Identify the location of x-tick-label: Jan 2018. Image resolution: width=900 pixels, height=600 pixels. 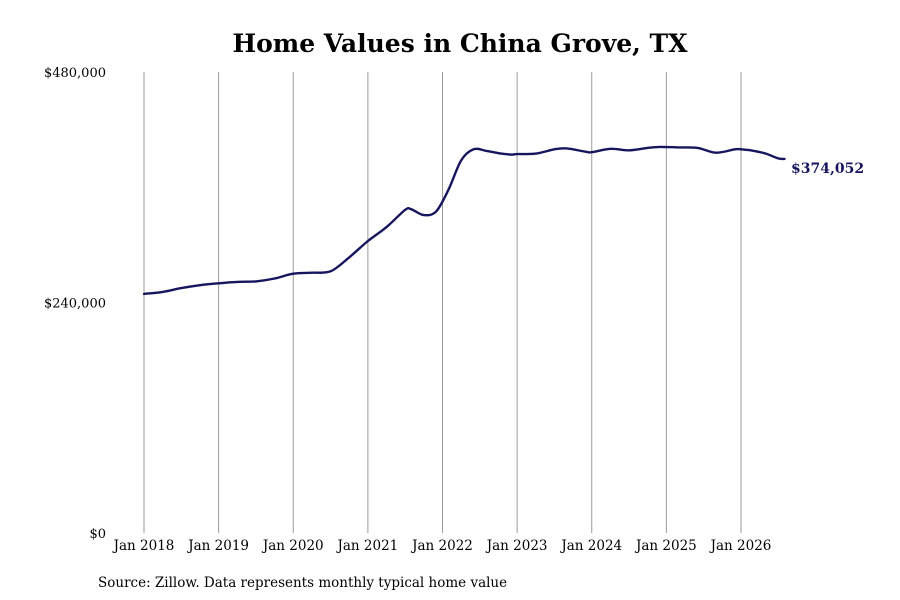
(143, 546).